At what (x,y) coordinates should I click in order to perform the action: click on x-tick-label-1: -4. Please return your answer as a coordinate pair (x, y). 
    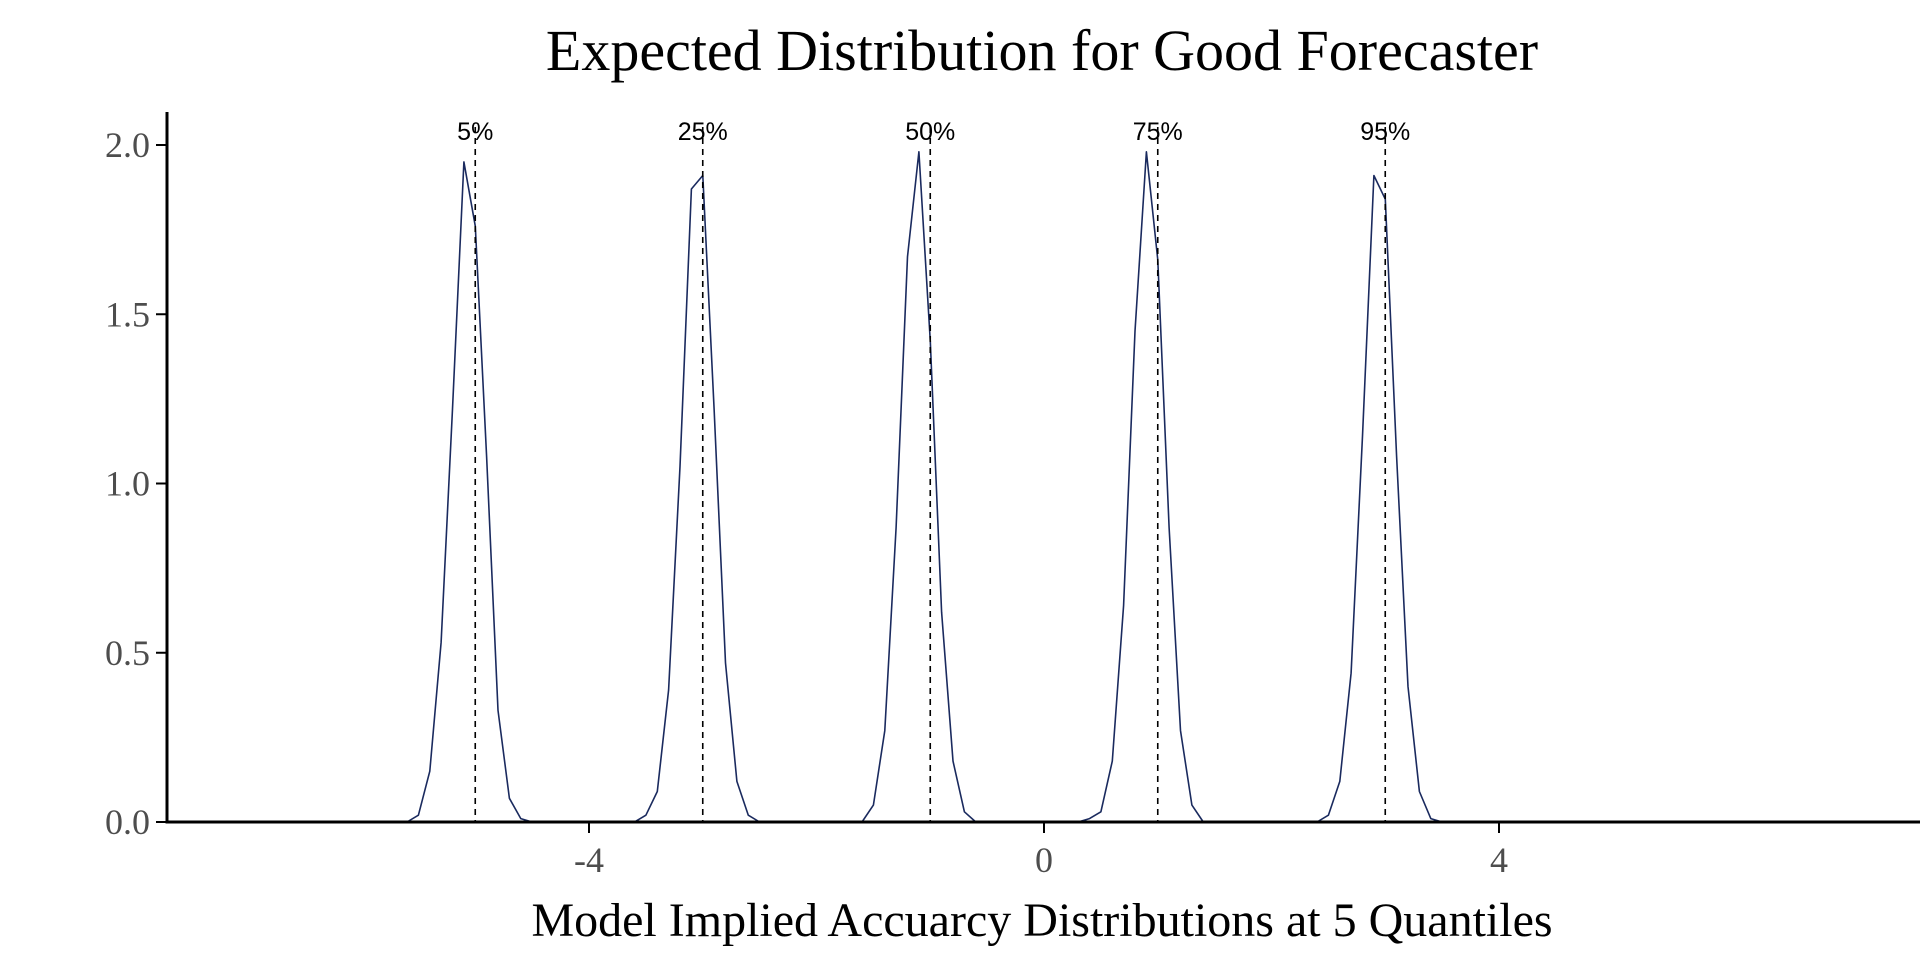
    Looking at the image, I should click on (589, 860).